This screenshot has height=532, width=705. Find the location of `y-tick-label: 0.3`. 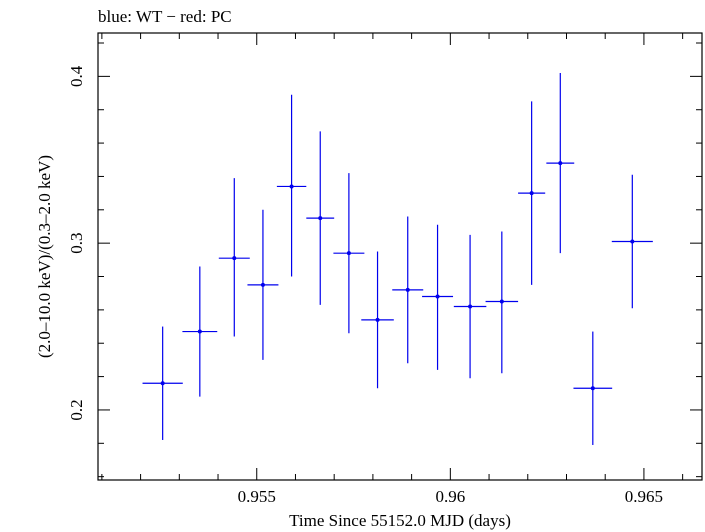

y-tick-label: 0.3 is located at coordinates (76, 243).